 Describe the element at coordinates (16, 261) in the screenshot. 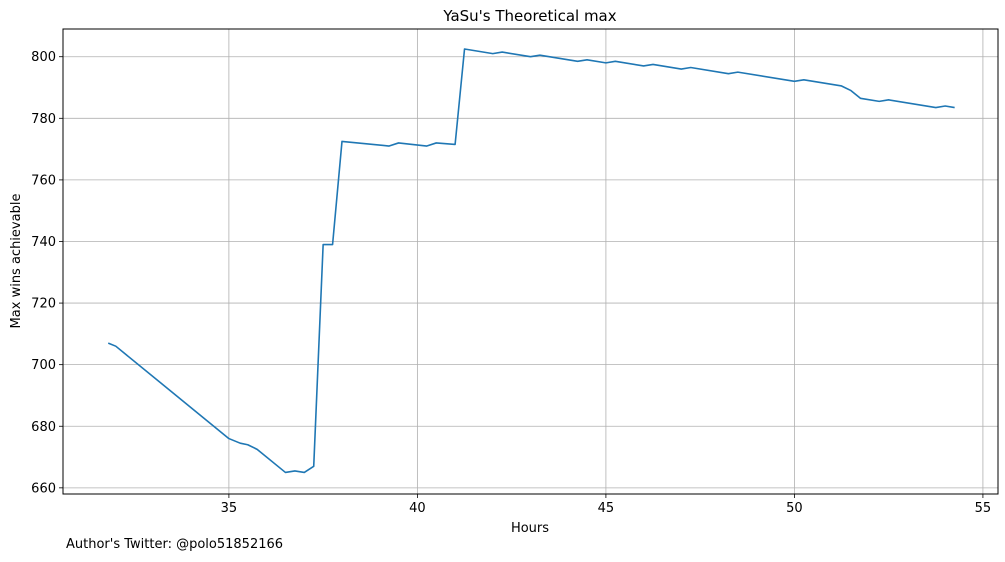

I see `y-axis-label: Max wins achievable` at that location.